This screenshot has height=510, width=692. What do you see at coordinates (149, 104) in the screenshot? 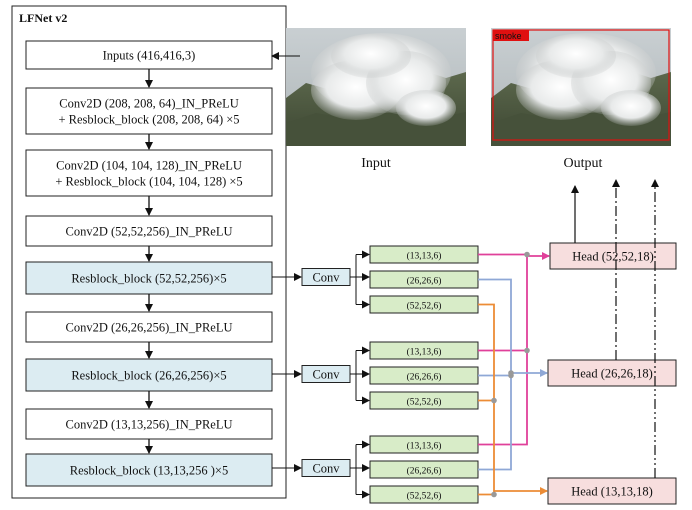
I see `backbone-block-label: Conv2D (208, 208, 64)_IN_PReLU` at bounding box center [149, 104].